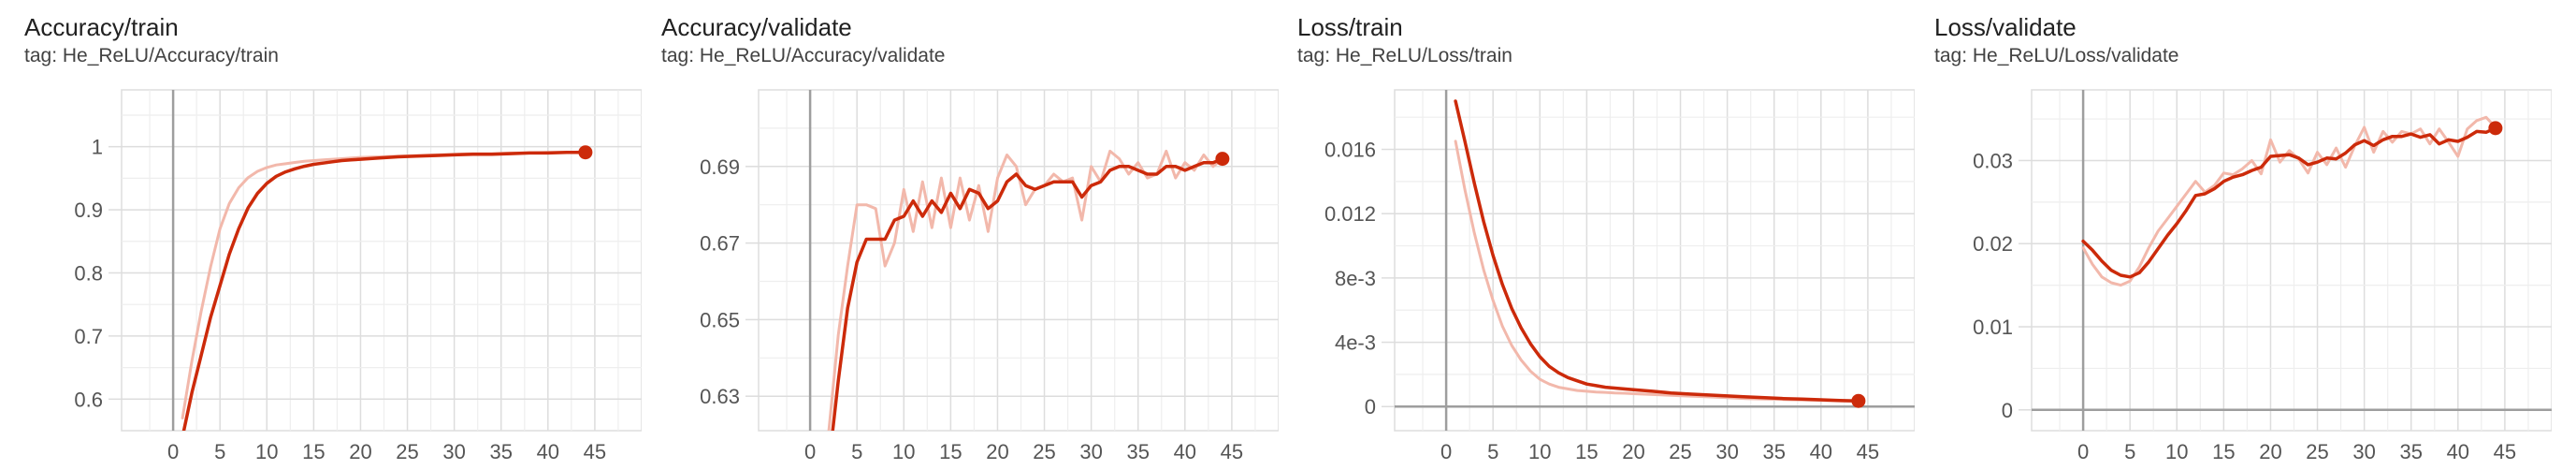 This screenshot has width=2576, height=470. What do you see at coordinates (1350, 150) in the screenshot?
I see `y-tick-label: 0.016` at bounding box center [1350, 150].